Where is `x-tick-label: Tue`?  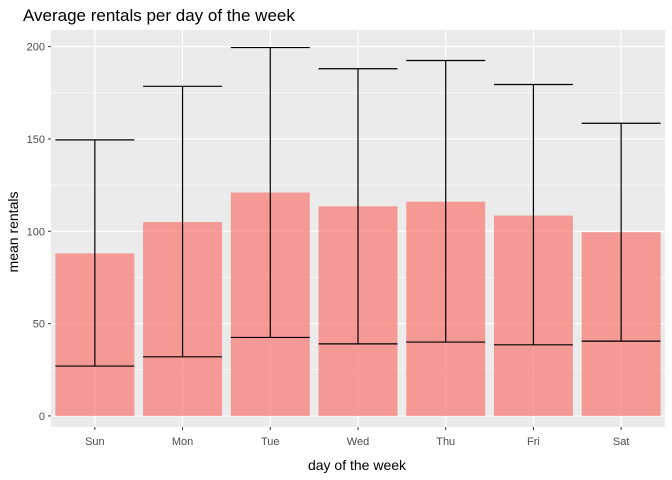
x-tick-label: Tue is located at coordinates (270, 442).